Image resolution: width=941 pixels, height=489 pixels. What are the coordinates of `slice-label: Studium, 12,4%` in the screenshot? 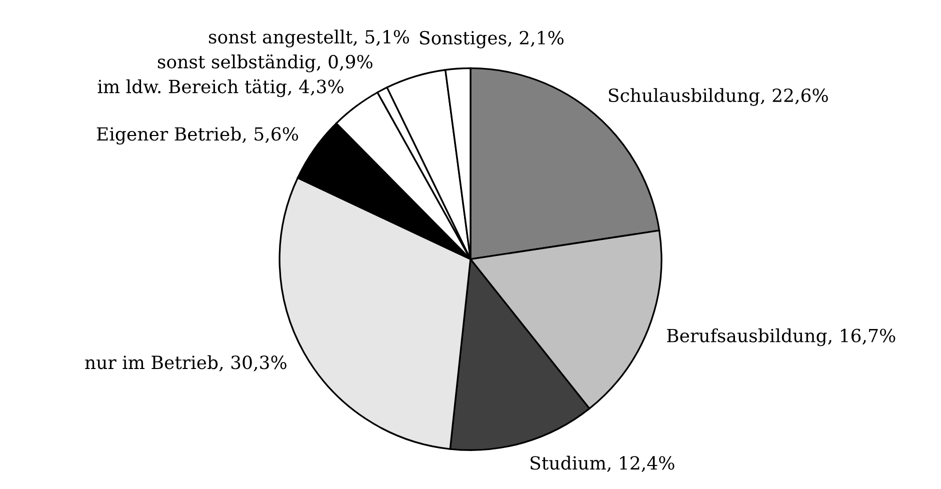 It's located at (602, 464).